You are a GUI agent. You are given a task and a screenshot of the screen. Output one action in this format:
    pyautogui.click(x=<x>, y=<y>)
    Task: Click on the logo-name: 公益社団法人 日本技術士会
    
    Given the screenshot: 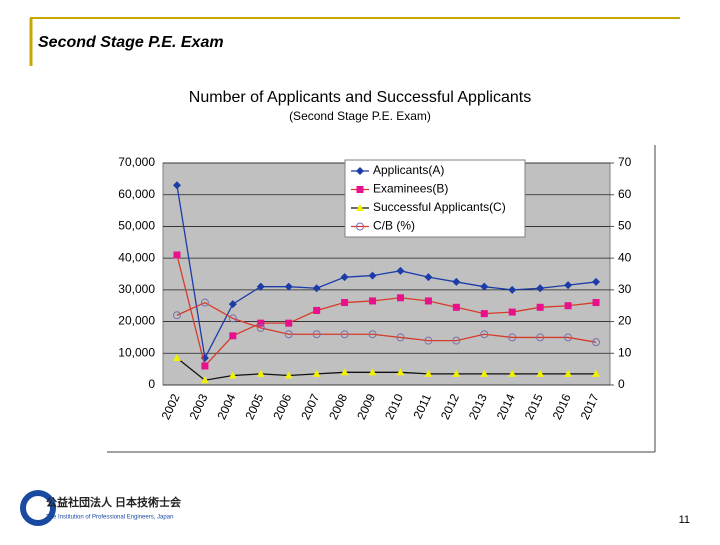 What is the action you would take?
    pyautogui.click(x=114, y=502)
    